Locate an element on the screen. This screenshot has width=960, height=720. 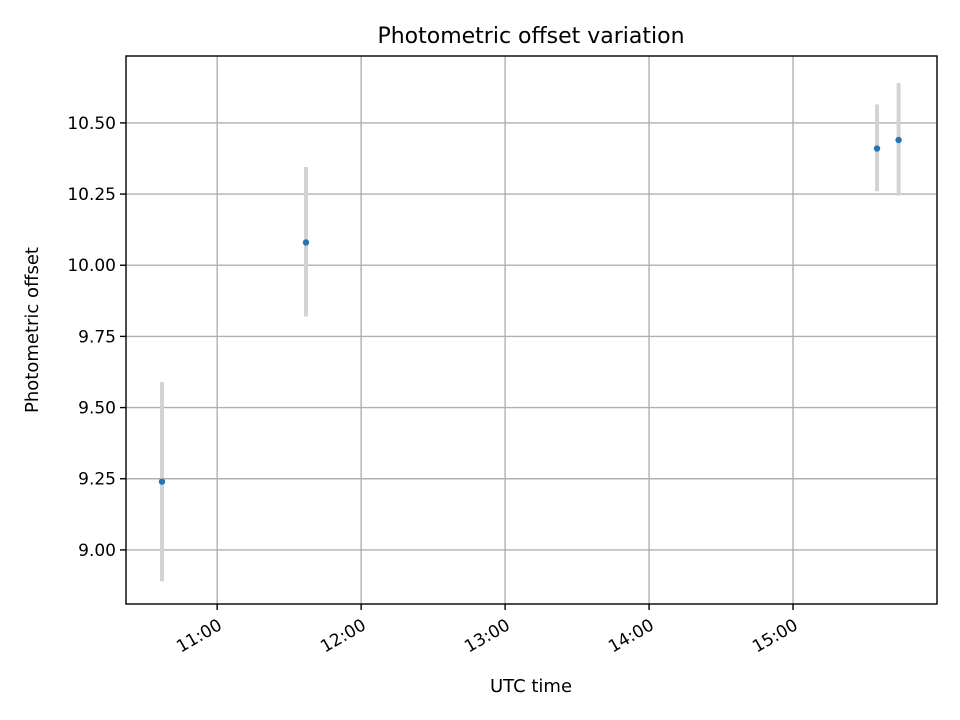
y-tick-label: 9.75 is located at coordinates (97, 337).